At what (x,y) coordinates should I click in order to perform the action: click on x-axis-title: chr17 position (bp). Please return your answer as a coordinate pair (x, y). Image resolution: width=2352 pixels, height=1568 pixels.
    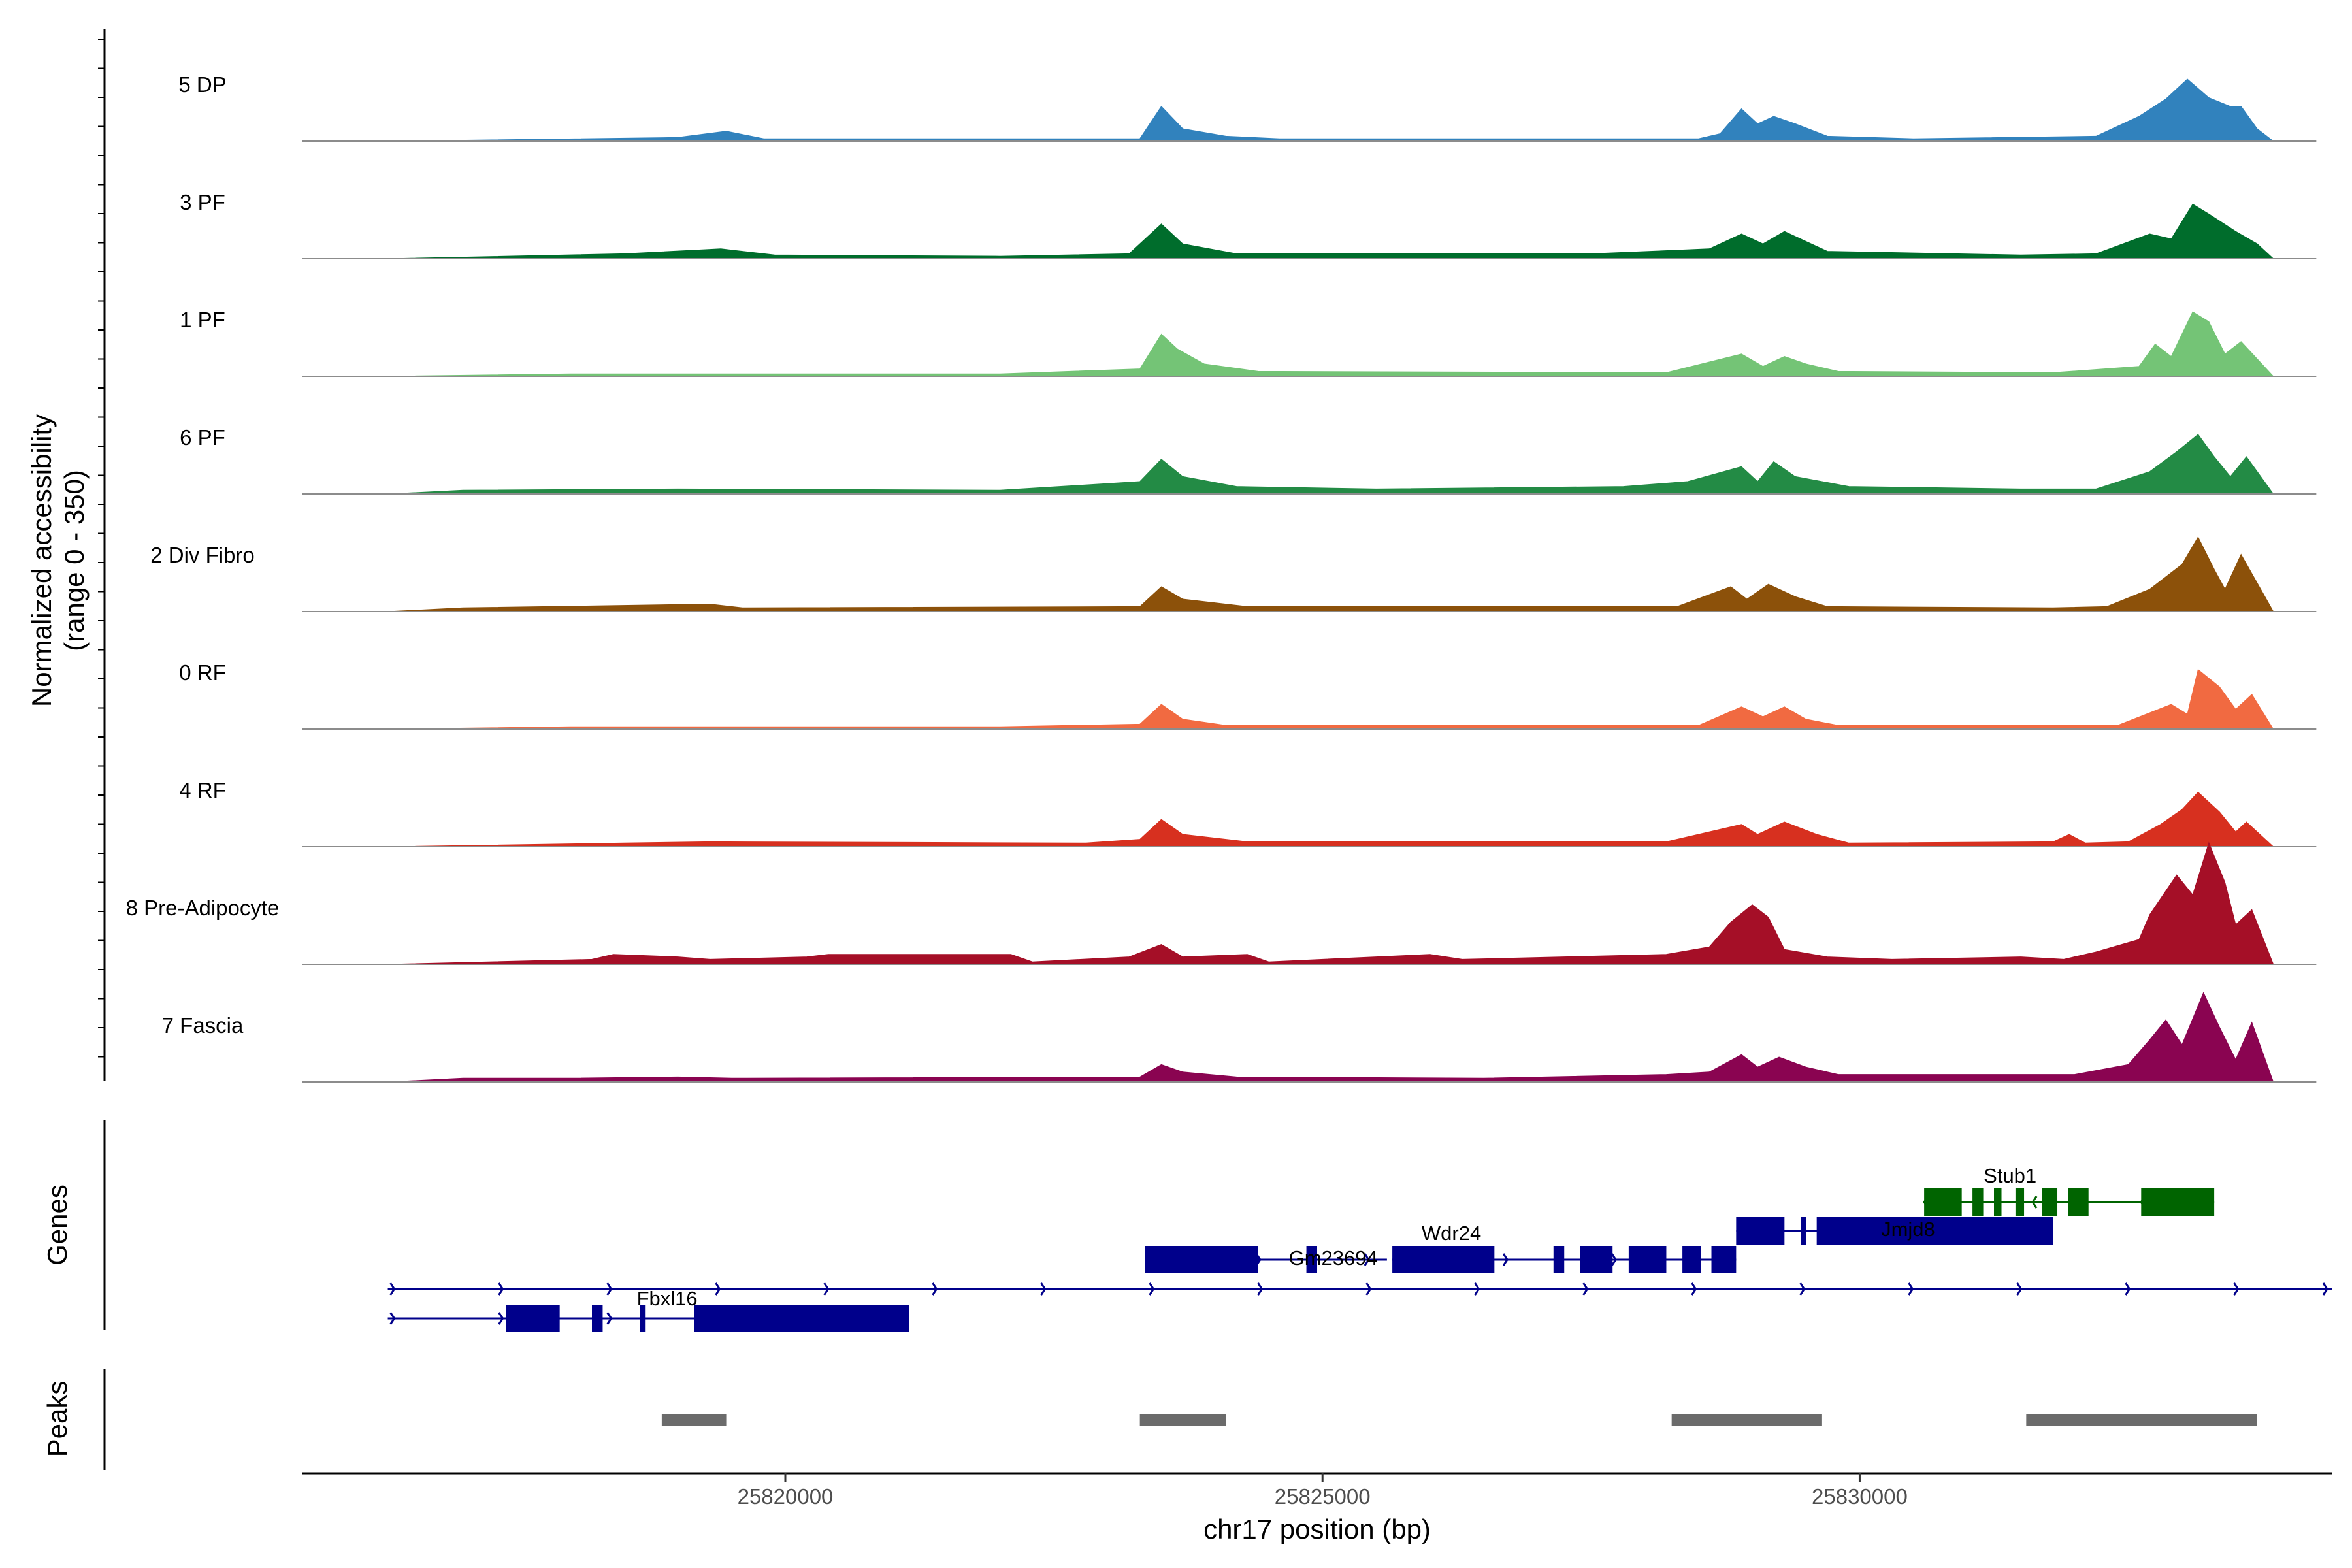
    Looking at the image, I should click on (1317, 1529).